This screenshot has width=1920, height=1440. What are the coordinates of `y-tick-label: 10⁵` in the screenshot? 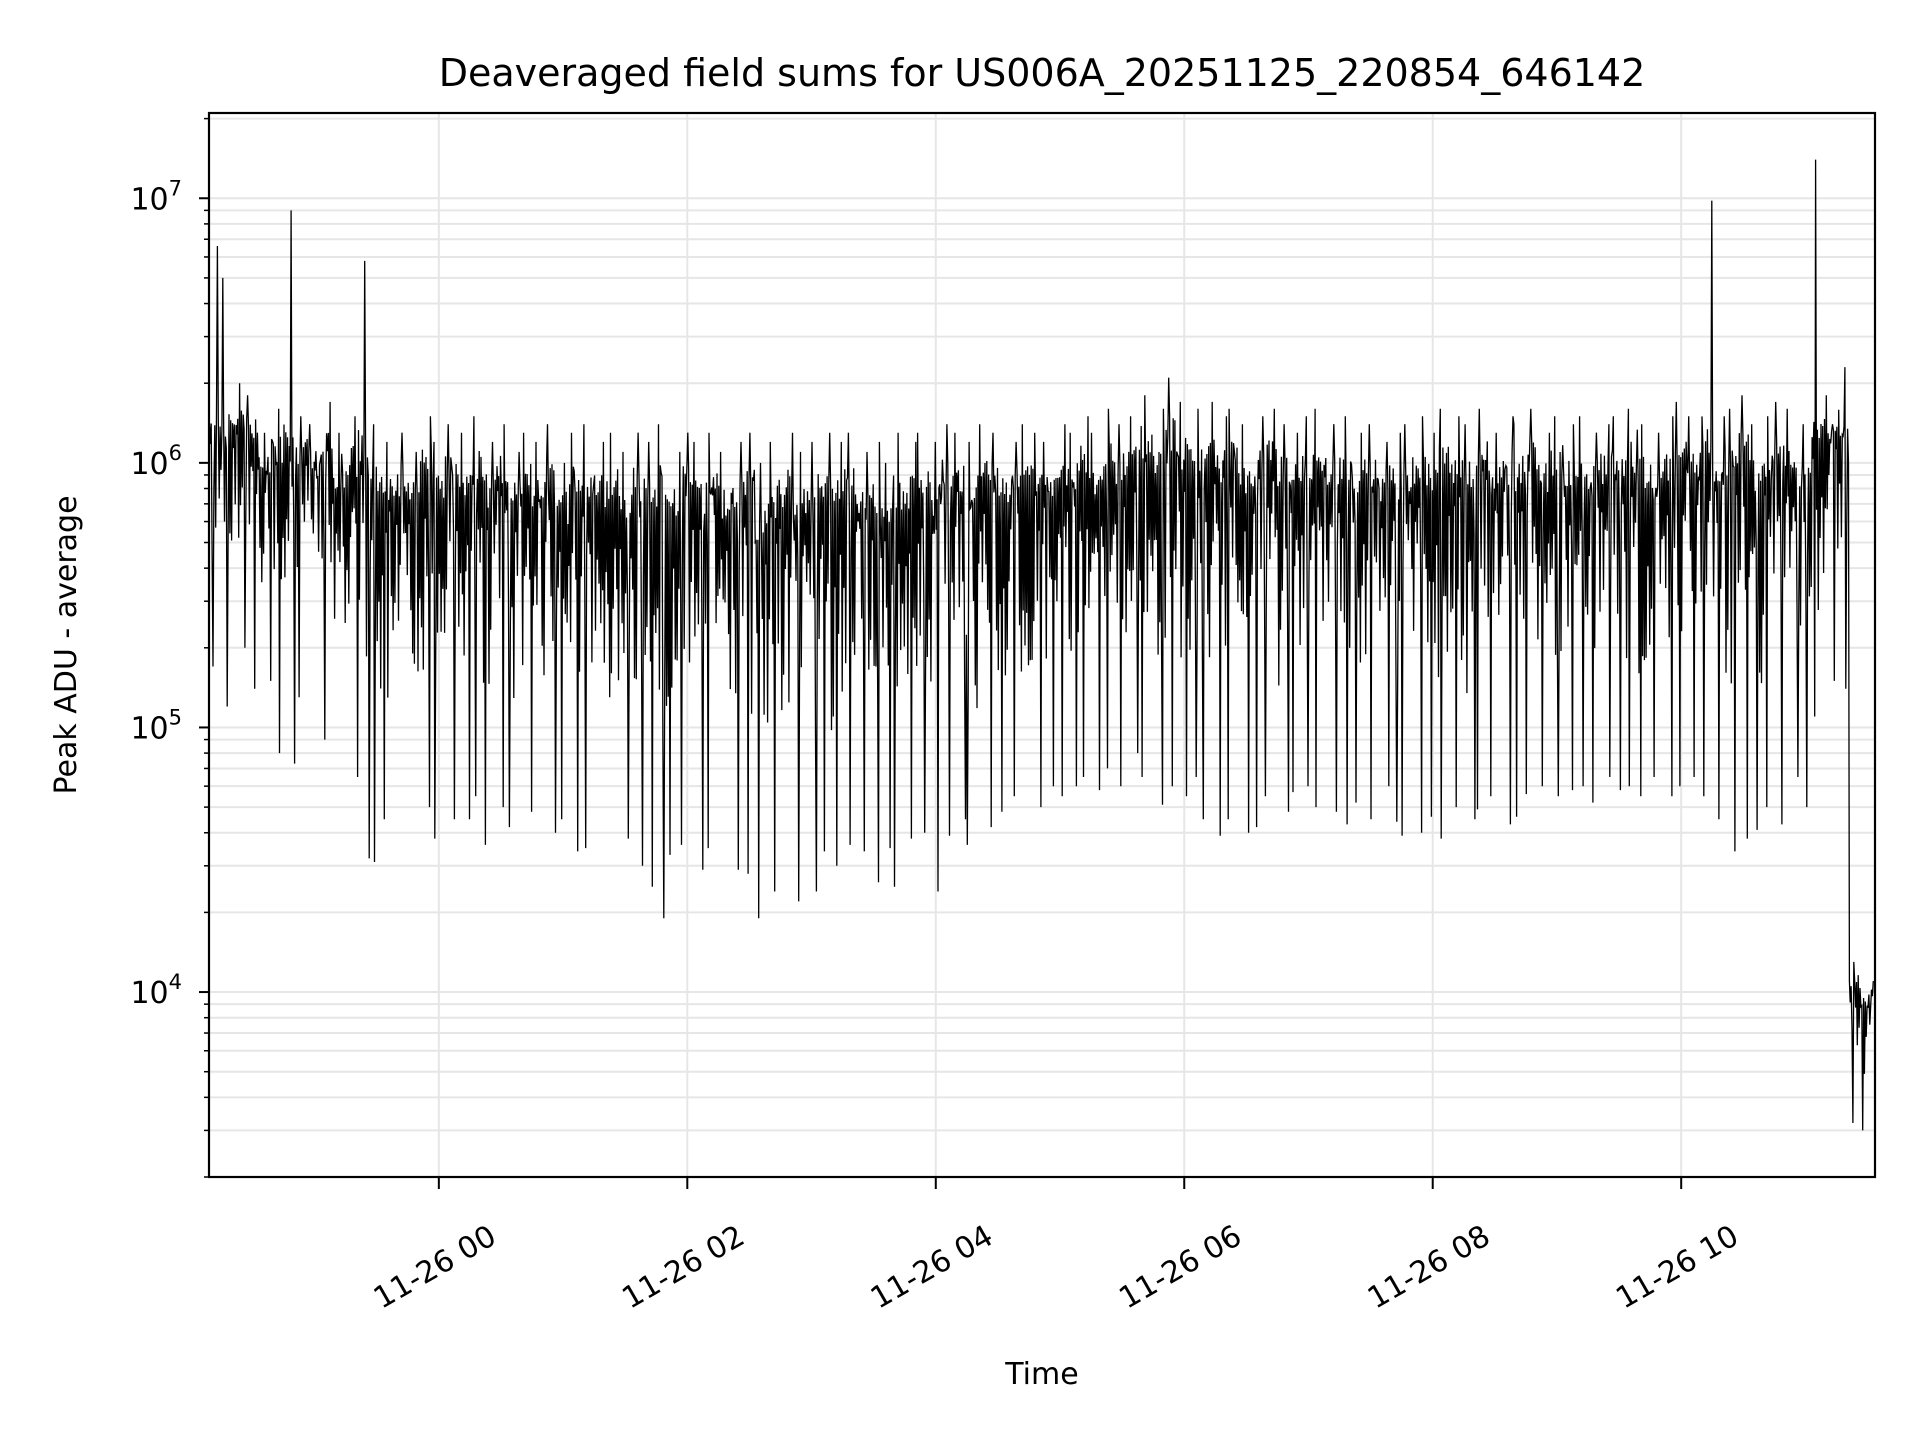 It's located at (156, 725).